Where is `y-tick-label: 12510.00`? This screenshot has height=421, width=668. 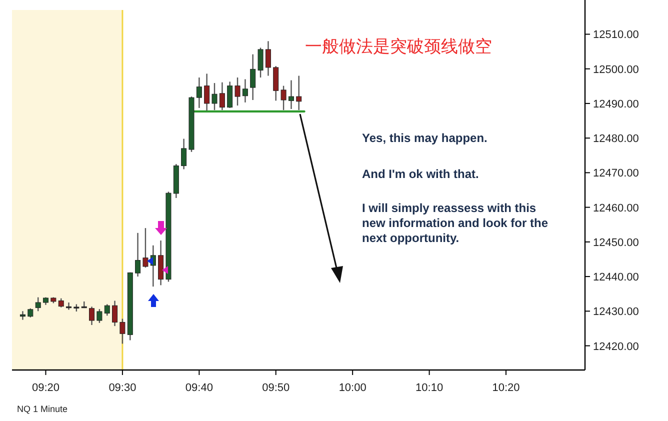 y-tick-label: 12510.00 is located at coordinates (616, 35).